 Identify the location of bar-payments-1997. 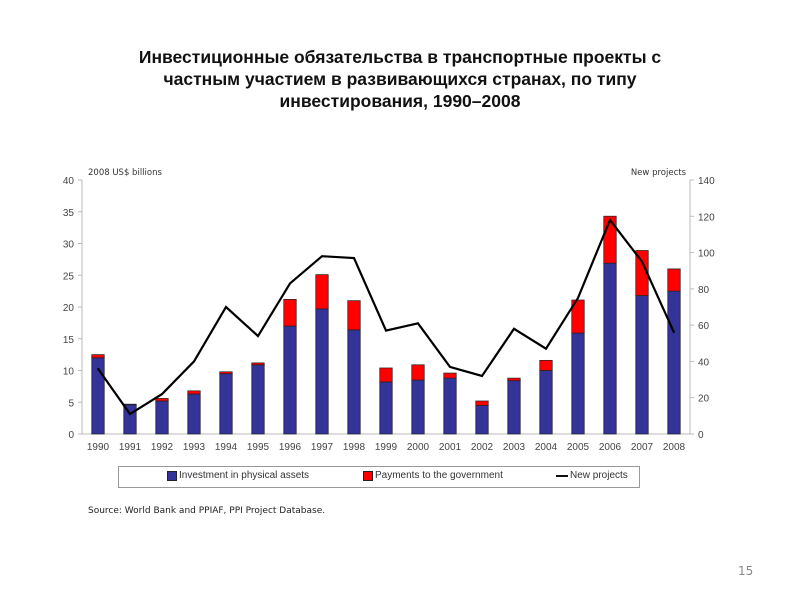
(322, 292).